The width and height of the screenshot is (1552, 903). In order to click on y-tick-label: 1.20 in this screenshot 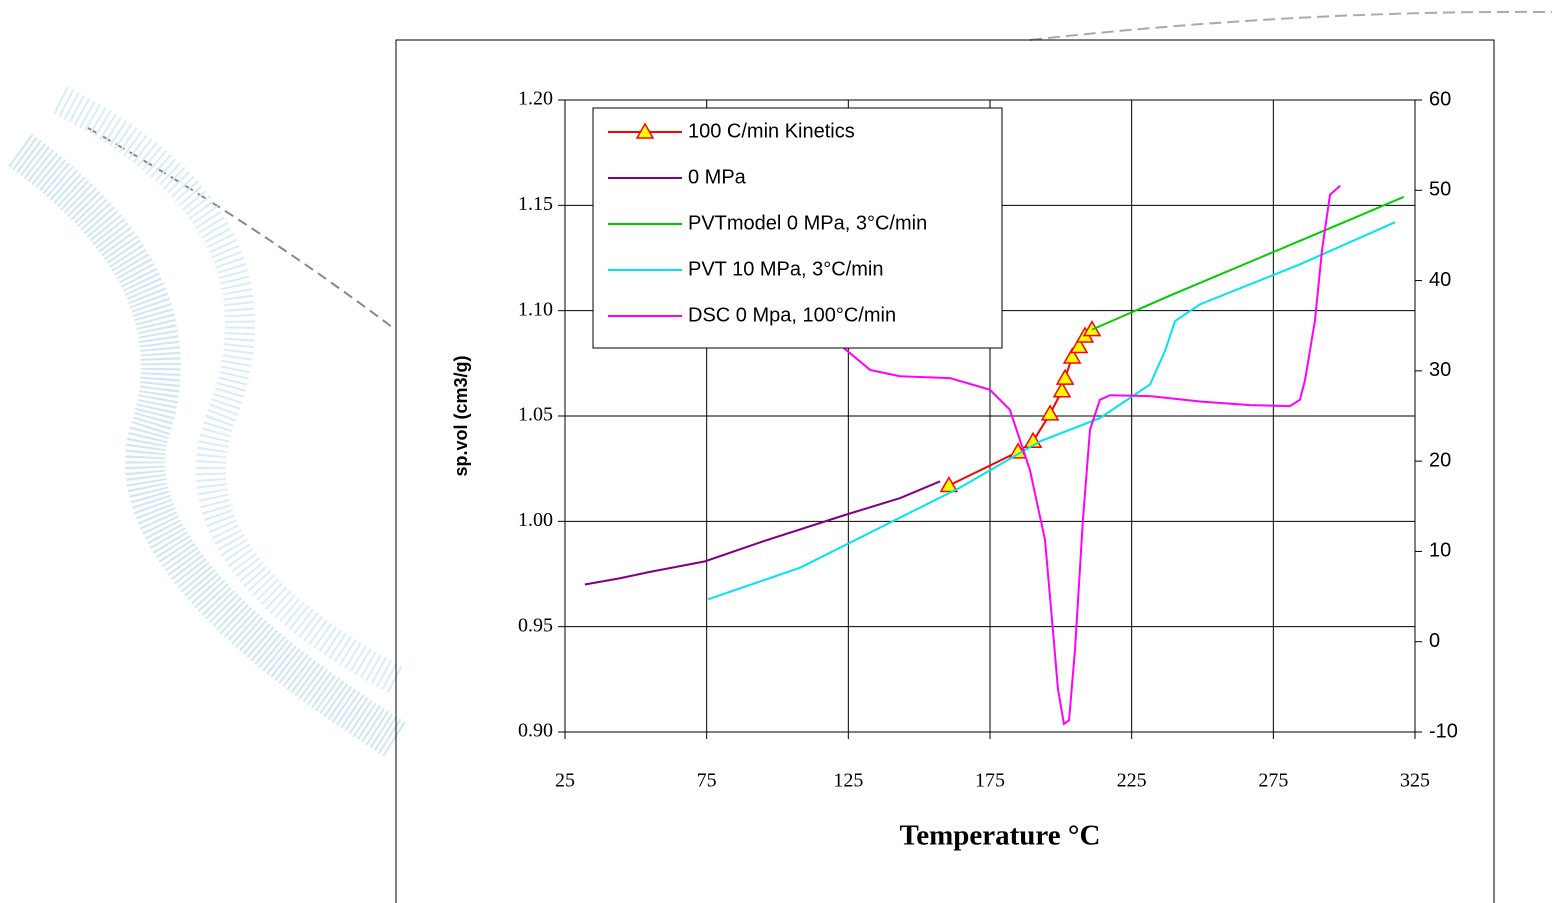, I will do `click(535, 99)`.